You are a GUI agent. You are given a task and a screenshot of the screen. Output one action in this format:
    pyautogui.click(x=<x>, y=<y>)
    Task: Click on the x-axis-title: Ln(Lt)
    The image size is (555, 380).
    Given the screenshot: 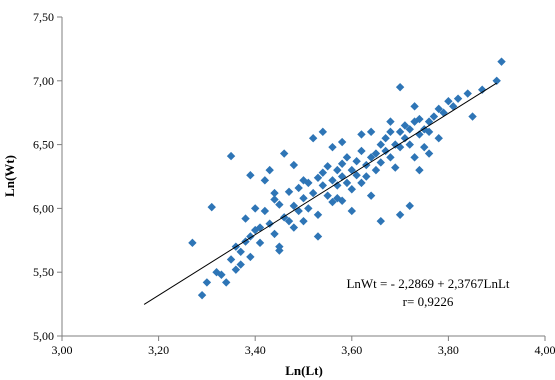 What is the action you would take?
    pyautogui.click(x=304, y=370)
    